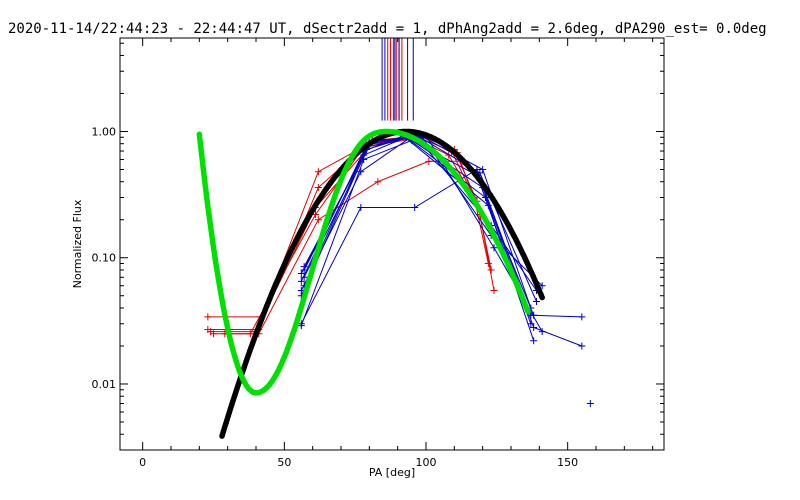  I want to click on y-tick-label: 0.10, so click(104, 258).